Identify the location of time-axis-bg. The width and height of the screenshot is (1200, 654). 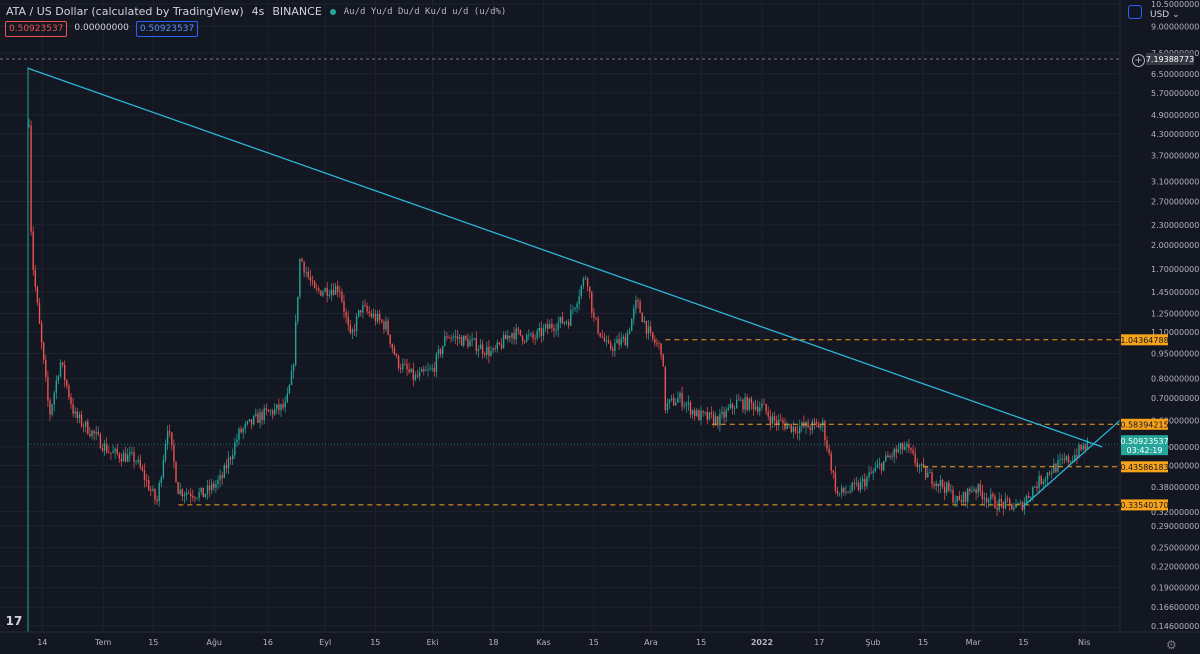
(600, 643).